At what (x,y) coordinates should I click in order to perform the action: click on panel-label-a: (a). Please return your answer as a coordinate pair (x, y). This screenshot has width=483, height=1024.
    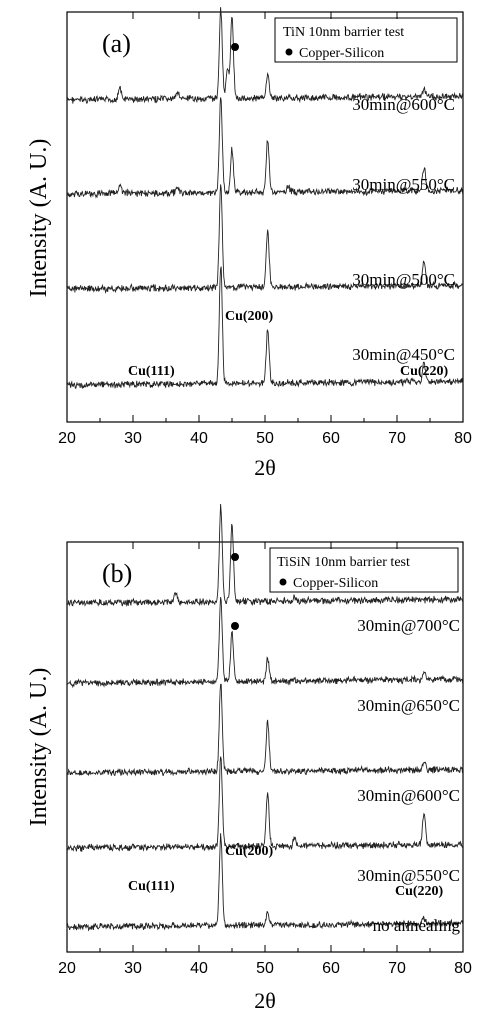
    Looking at the image, I should click on (116, 43).